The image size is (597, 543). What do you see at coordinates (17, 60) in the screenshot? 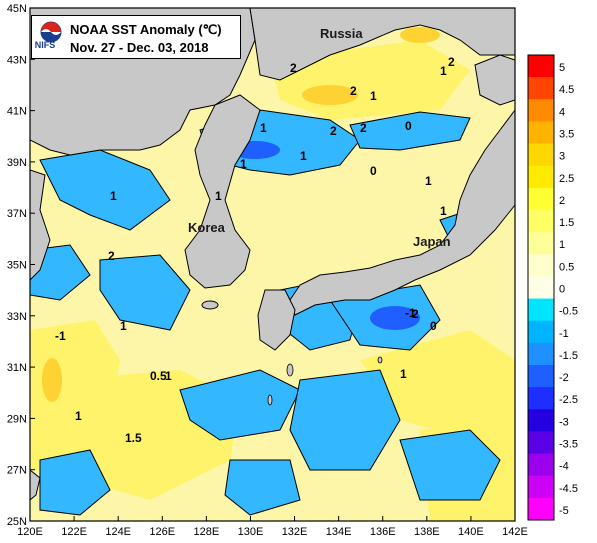
I see `y-tick-label: 43N` at bounding box center [17, 60].